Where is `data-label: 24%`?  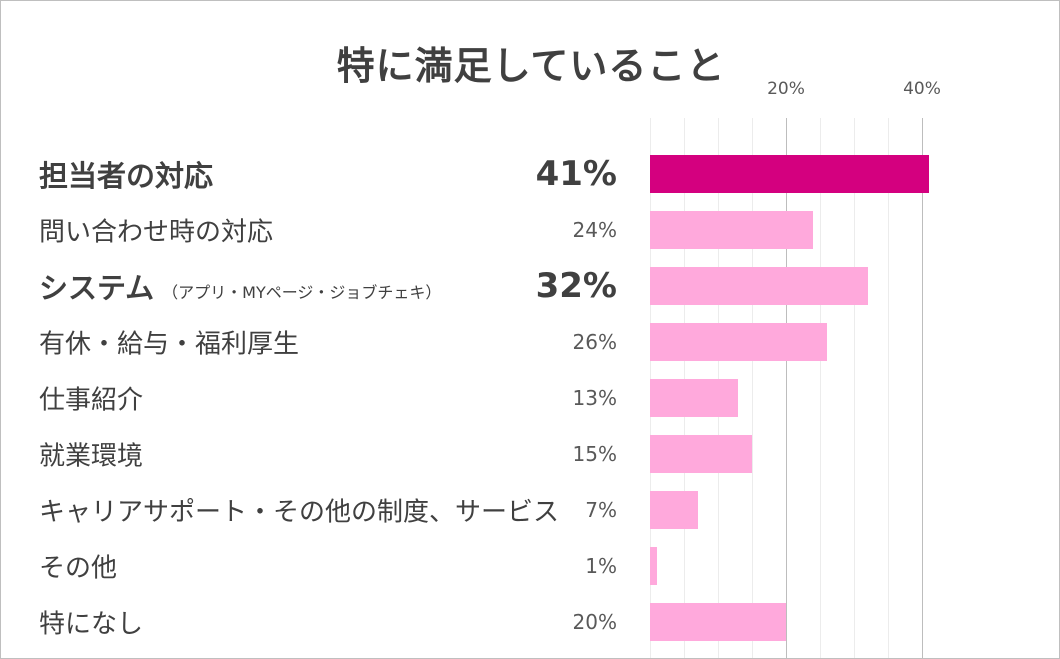 data-label: 24% is located at coordinates (594, 230).